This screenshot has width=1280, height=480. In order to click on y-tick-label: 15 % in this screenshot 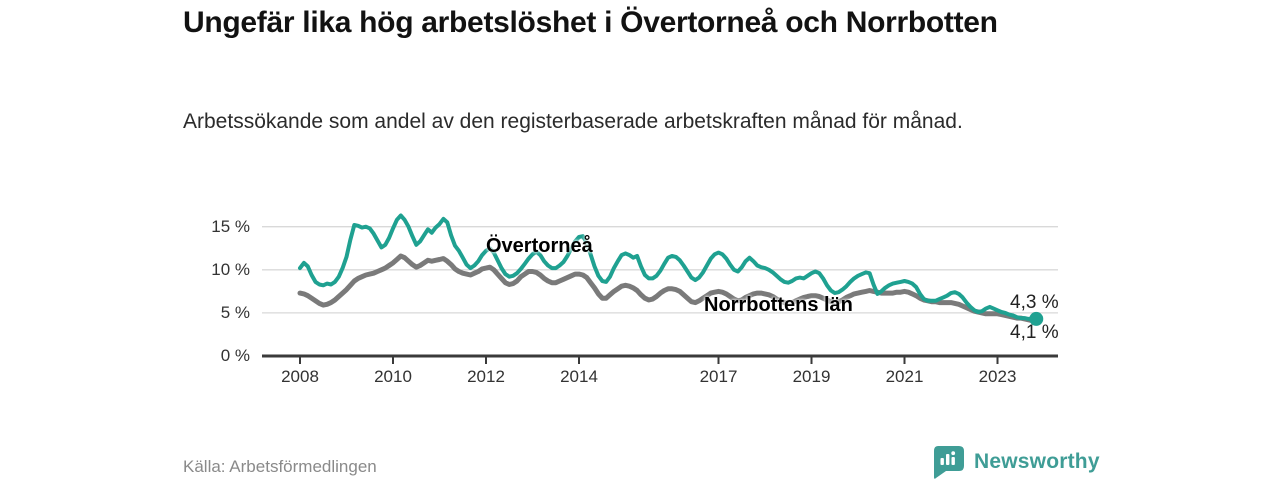, I will do `click(230, 226)`.